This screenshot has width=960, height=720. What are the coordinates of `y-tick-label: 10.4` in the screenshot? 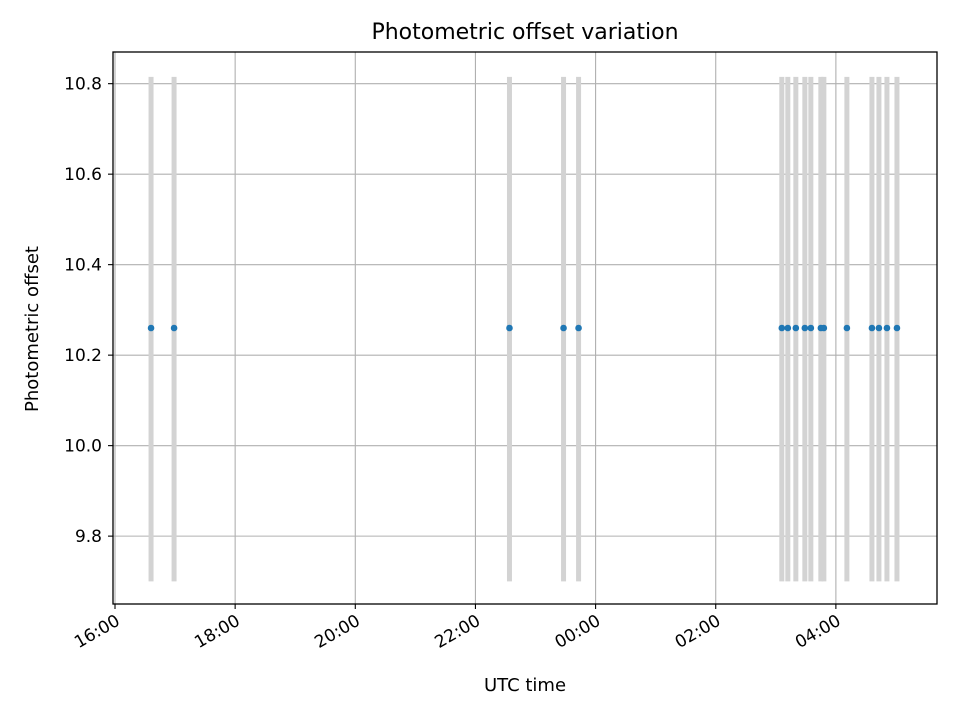 It's located at (83, 266).